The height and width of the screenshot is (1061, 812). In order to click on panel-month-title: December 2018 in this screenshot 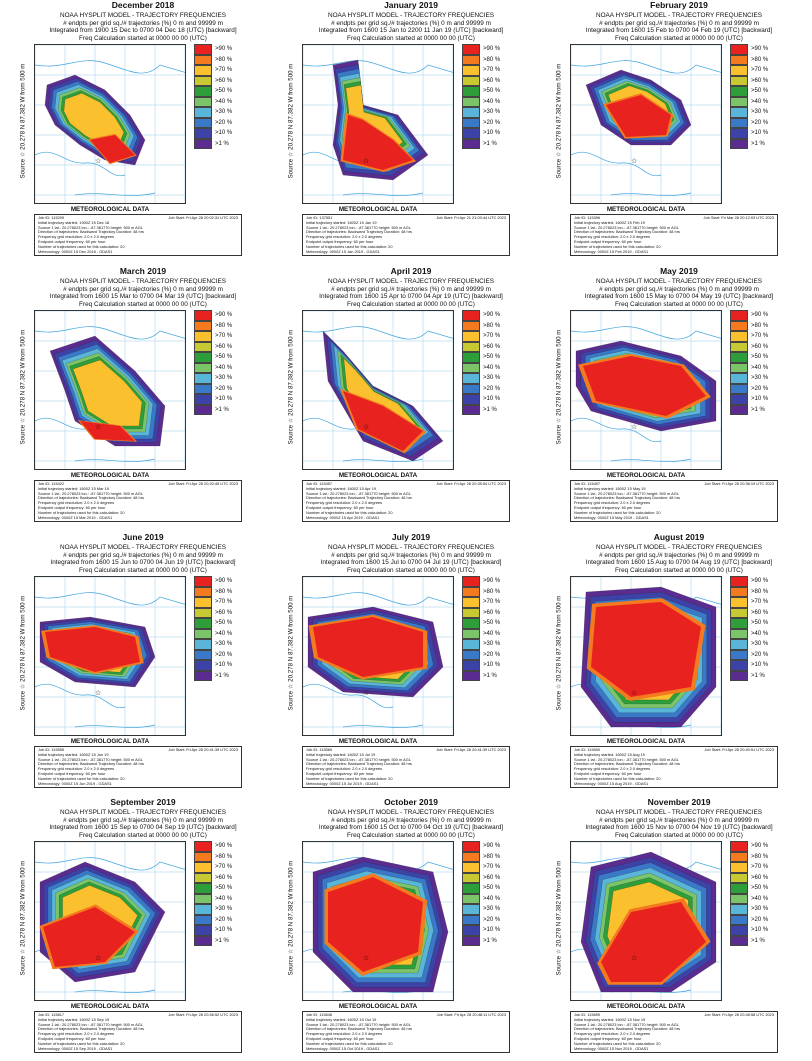, I will do `click(143, 5)`.